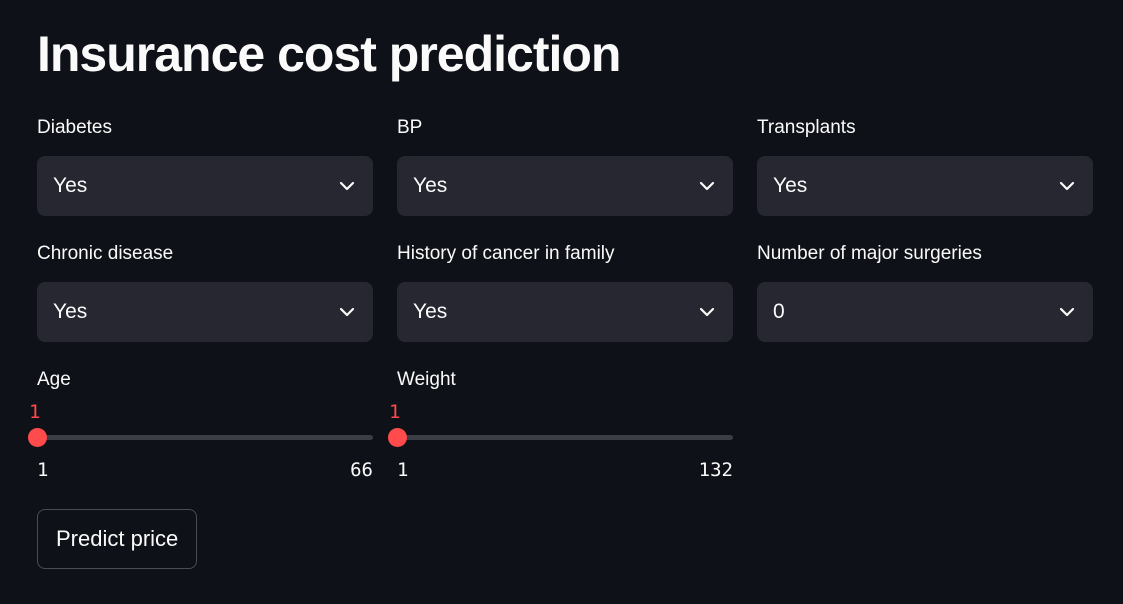 The image size is (1123, 604). I want to click on chronic-disease-field: Chronic disease Yes, so click(205, 292).